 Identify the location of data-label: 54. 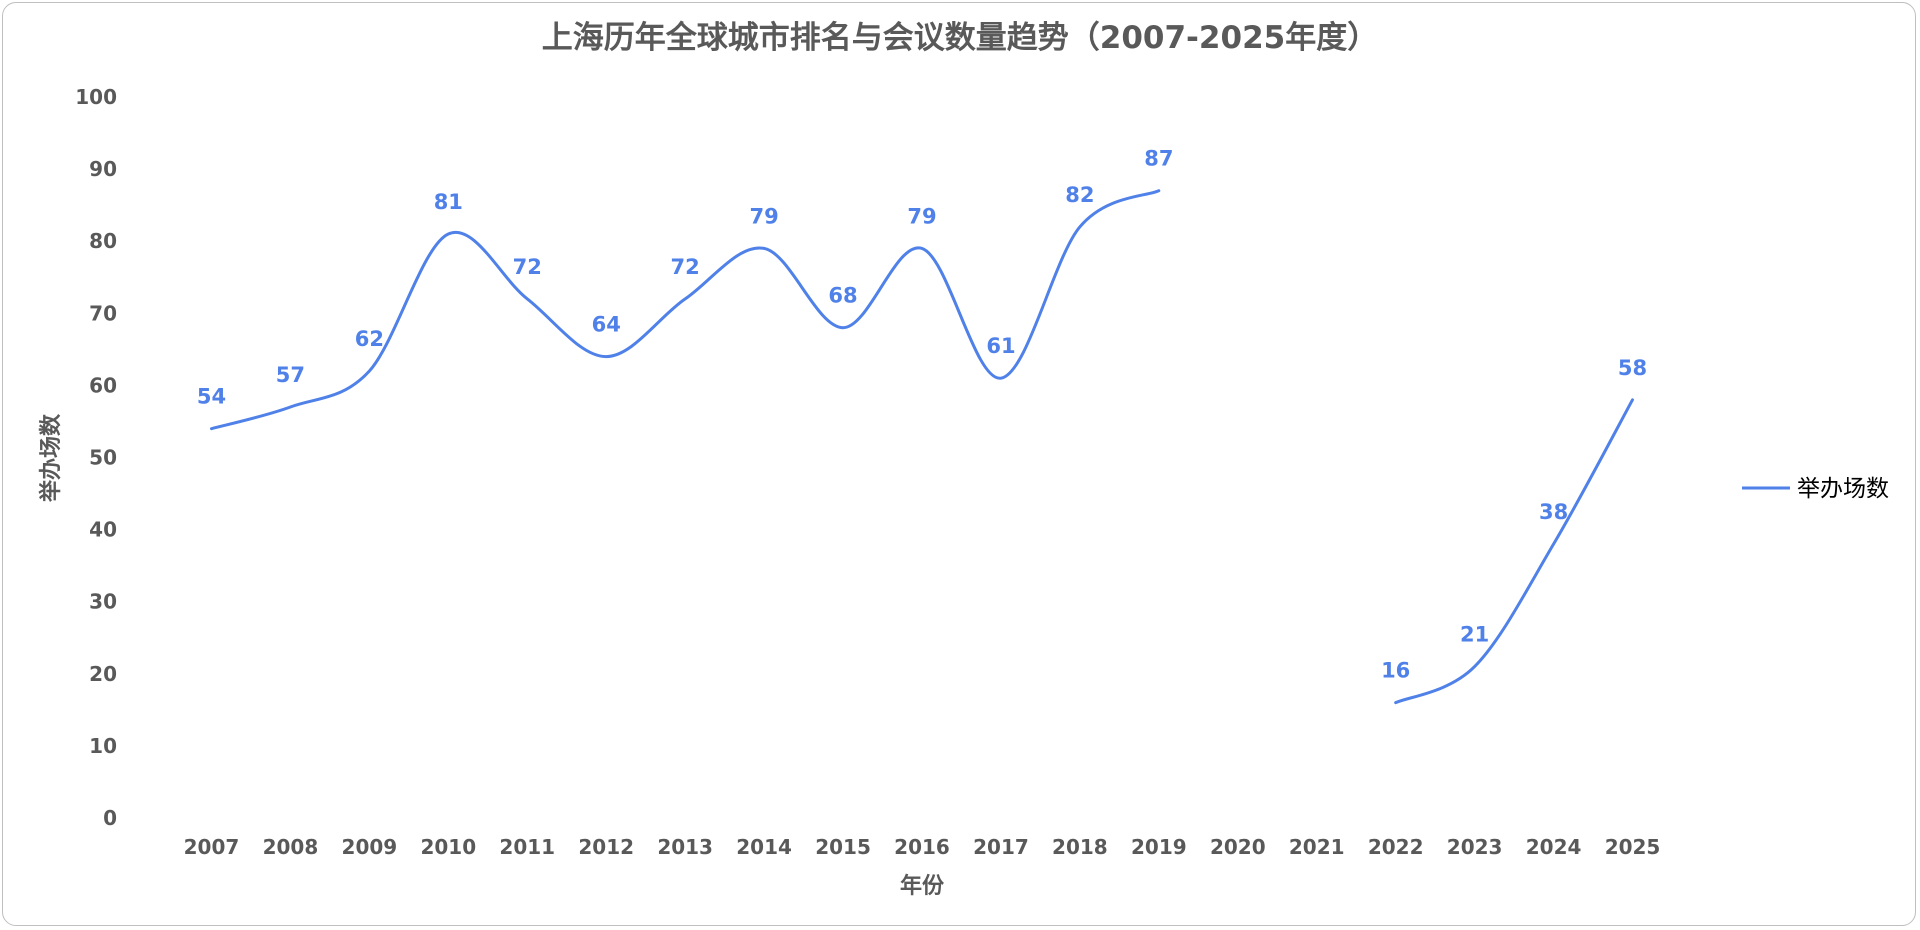
(211, 397).